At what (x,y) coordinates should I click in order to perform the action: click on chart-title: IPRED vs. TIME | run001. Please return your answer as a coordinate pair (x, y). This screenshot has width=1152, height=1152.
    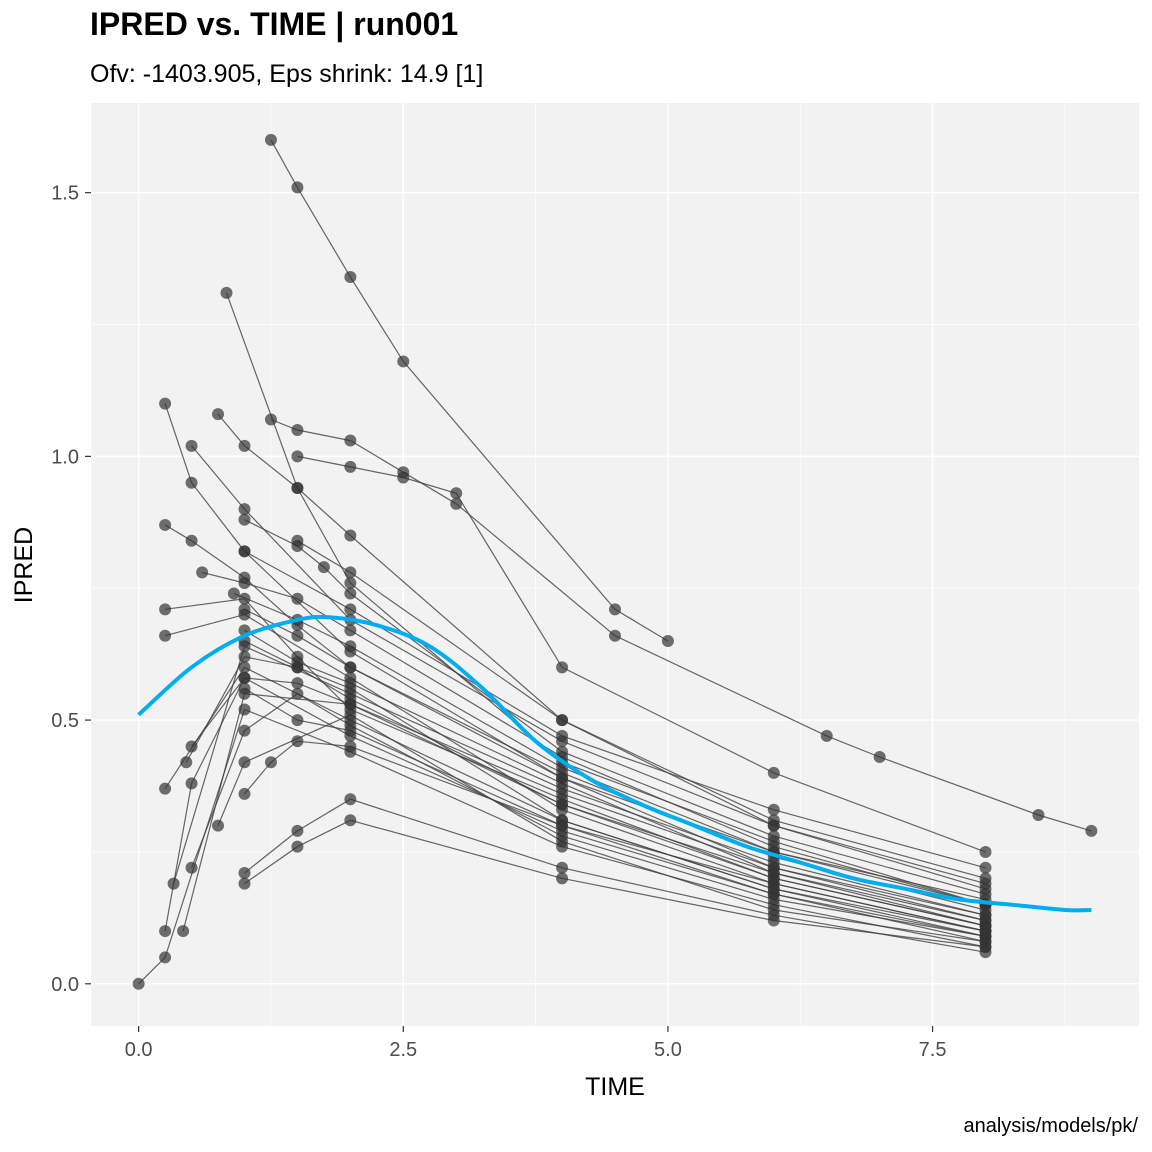
    Looking at the image, I should click on (274, 24).